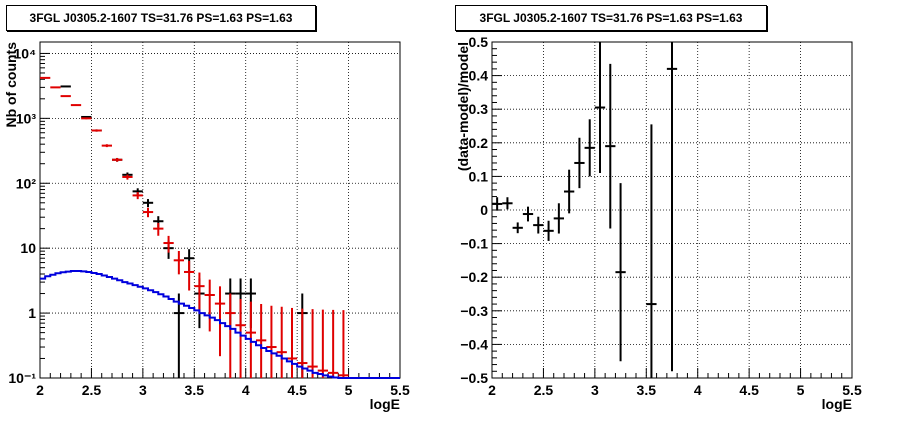  I want to click on y-tick-label: 10⁻¹, so click(22, 378).